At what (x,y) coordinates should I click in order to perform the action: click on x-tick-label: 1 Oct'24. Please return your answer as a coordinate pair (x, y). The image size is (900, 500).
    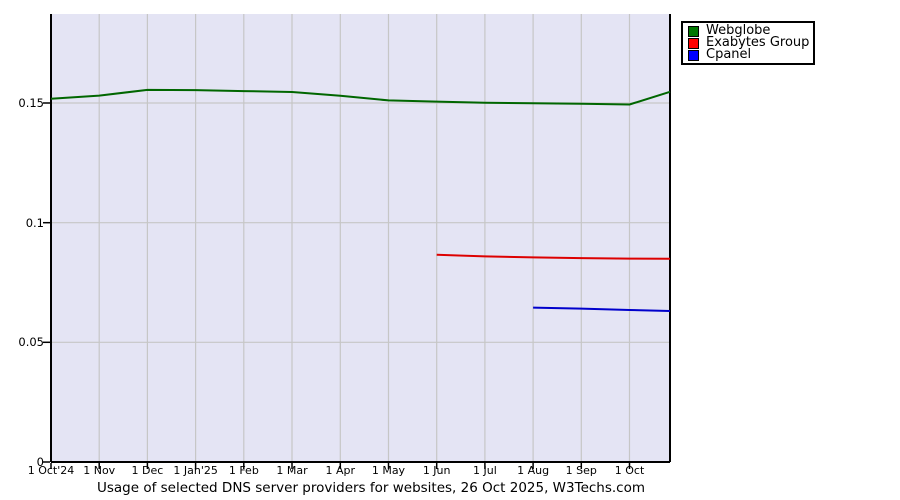
    Looking at the image, I should click on (51, 470).